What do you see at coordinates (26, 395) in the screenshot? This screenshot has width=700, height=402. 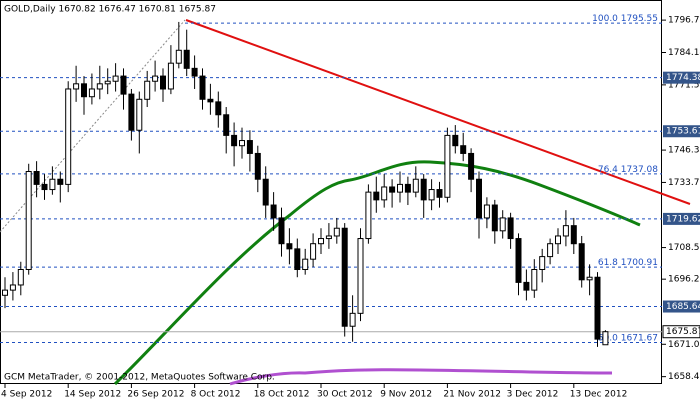 I see `x-tick-label: 4 Sep 2012` at bounding box center [26, 395].